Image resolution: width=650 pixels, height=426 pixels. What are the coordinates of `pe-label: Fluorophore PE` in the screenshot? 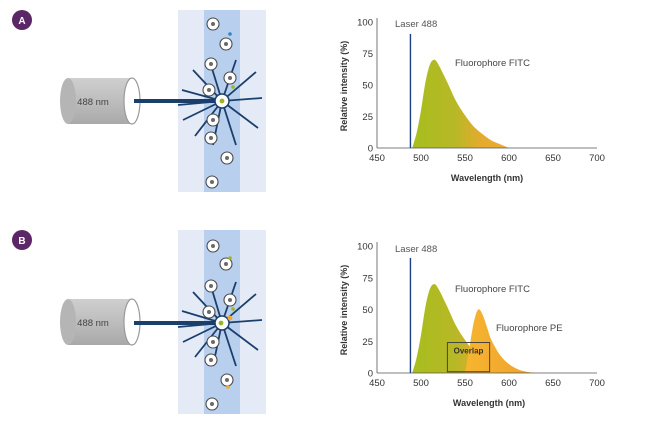 It's located at (529, 328).